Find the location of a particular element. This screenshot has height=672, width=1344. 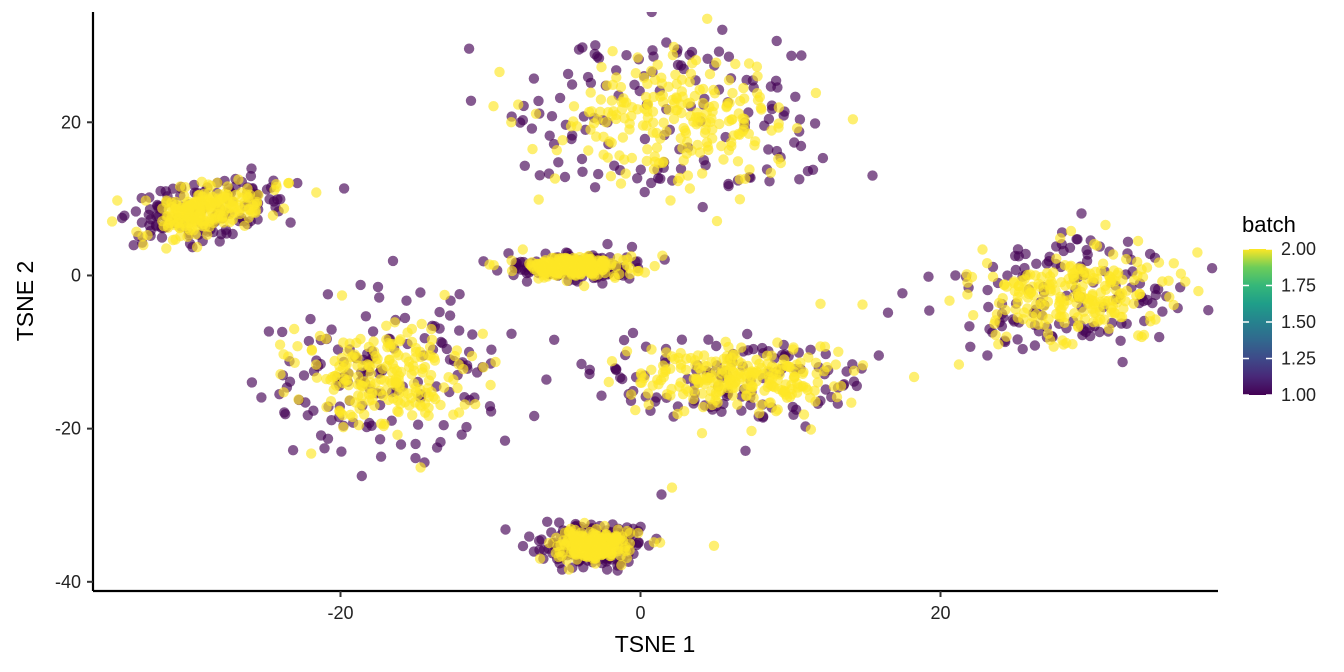

colorbar-legend: batch 1.00 1.25 1.50 1.75 2.00 is located at coordinates (1279, 308).